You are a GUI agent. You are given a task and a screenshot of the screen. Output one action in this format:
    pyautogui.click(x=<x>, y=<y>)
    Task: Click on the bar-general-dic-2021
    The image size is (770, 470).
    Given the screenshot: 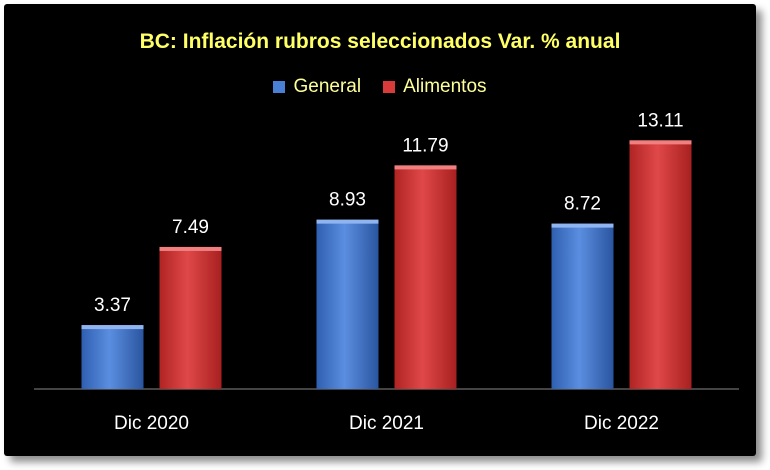 What is the action you would take?
    pyautogui.click(x=347, y=304)
    